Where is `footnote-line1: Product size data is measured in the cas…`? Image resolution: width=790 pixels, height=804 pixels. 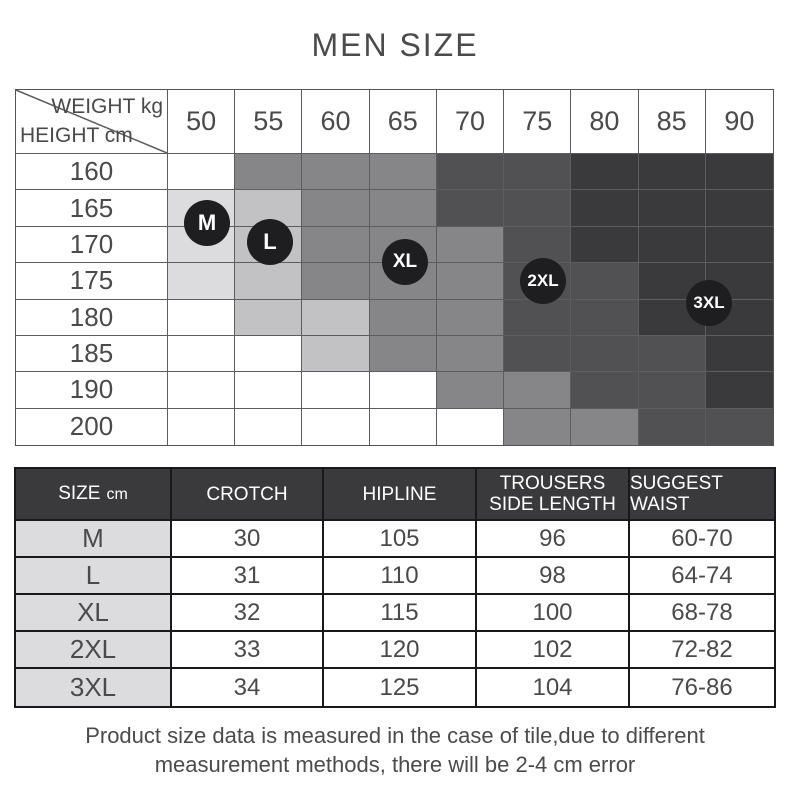
footnote-line1: Product size data is measured in the cas… is located at coordinates (395, 735).